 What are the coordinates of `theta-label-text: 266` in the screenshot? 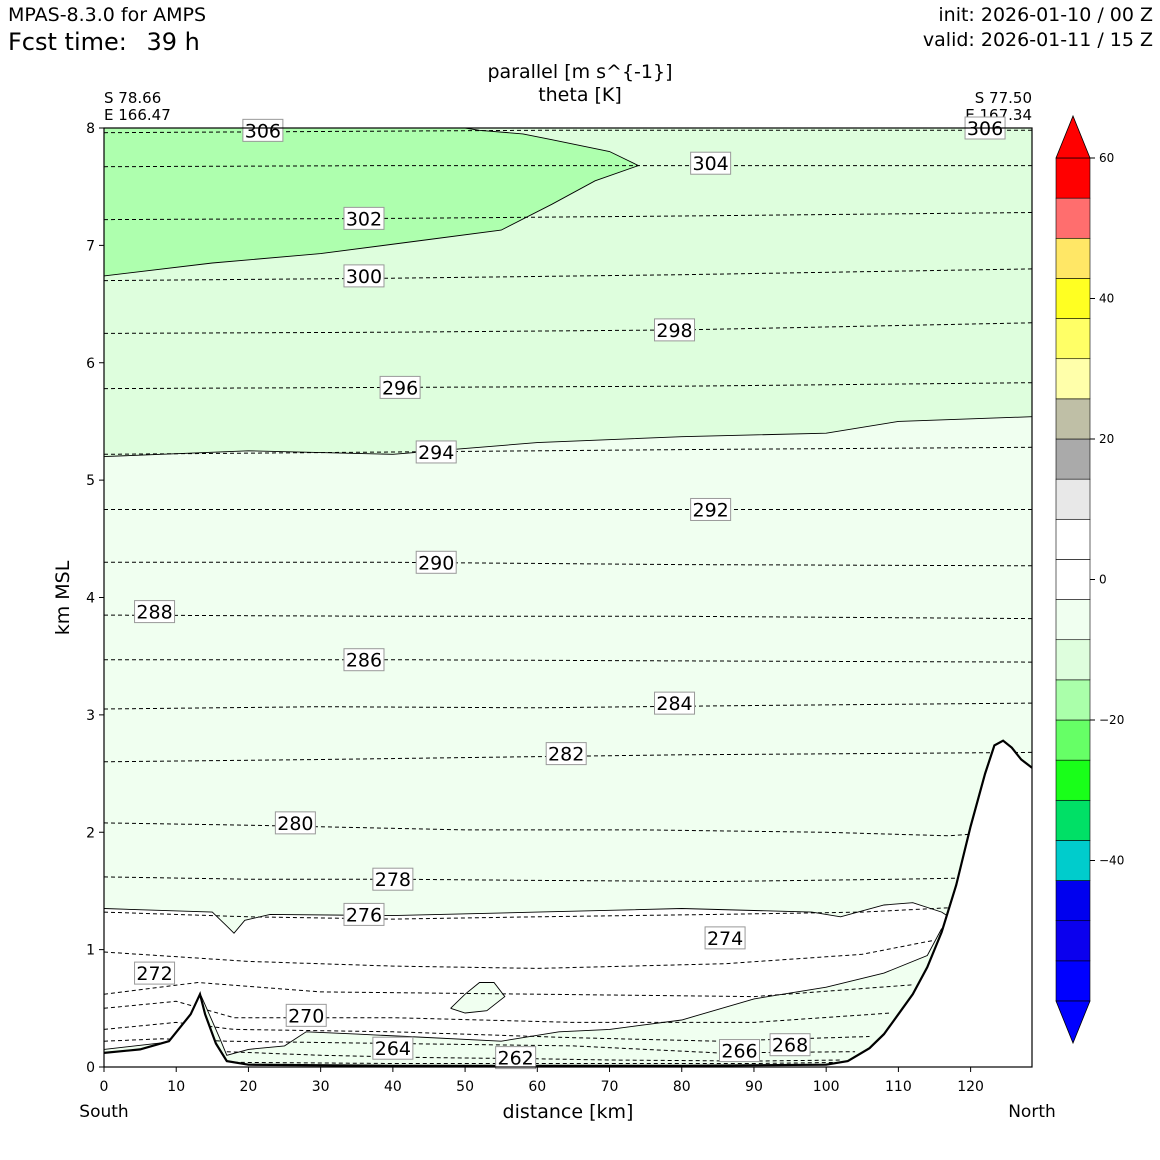 It's located at (739, 1052).